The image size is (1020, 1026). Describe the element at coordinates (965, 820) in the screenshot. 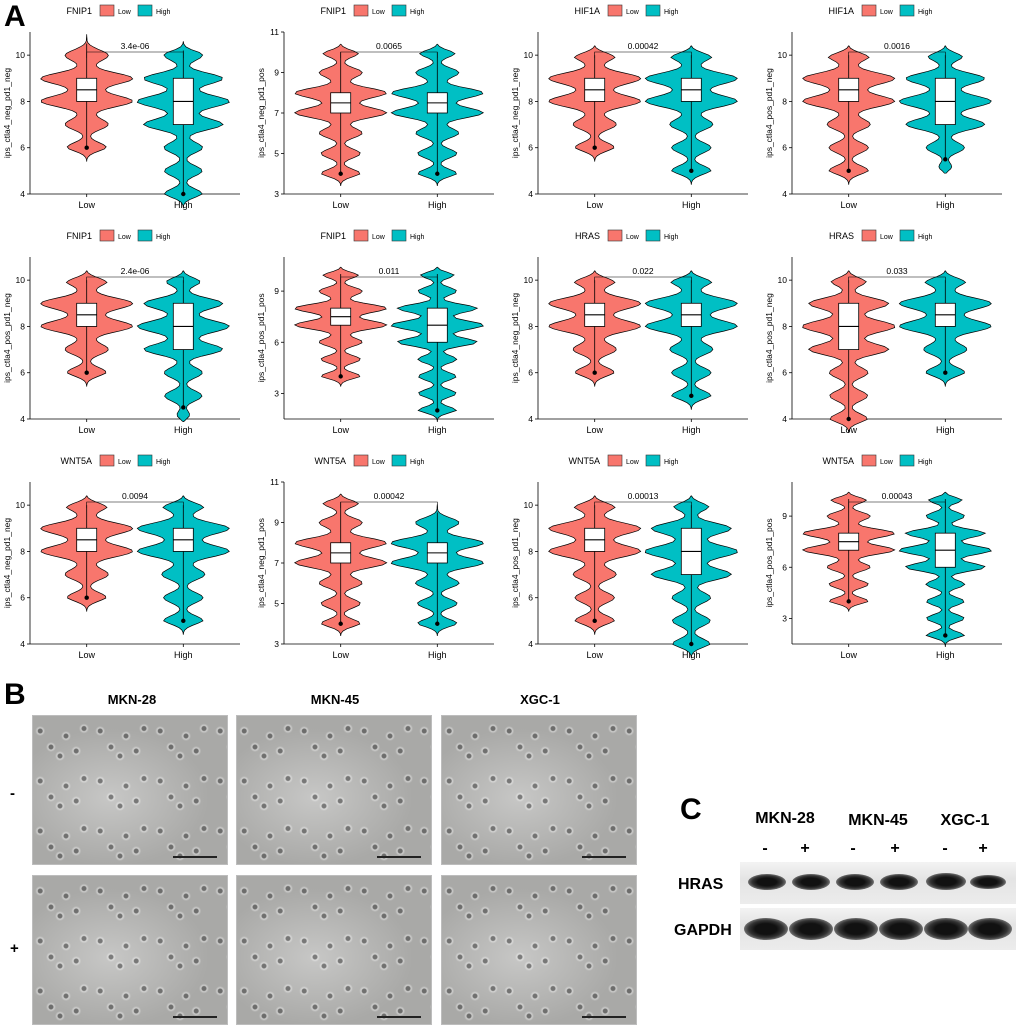

I see `blot-column-label-xgc1: XGC-1` at that location.